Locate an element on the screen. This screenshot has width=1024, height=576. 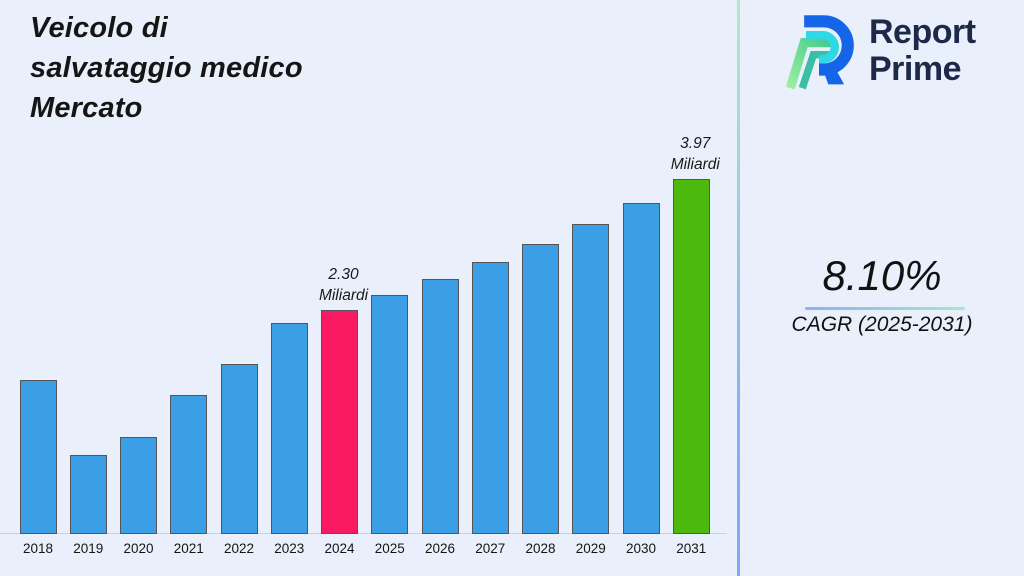
x-tick-2028: 2028 is located at coordinates (540, 548).